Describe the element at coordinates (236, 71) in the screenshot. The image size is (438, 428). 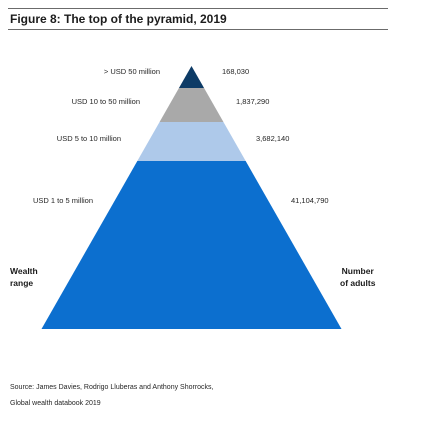
I see `tier-adults-label: 168,030` at that location.